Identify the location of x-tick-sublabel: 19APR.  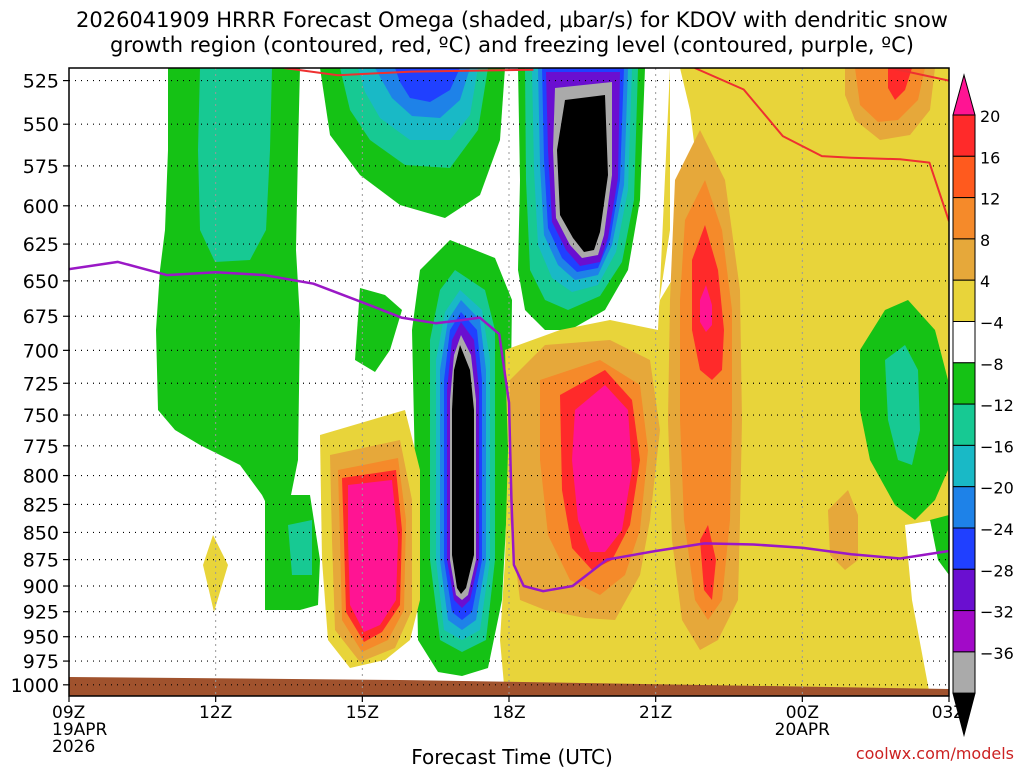
(80, 730).